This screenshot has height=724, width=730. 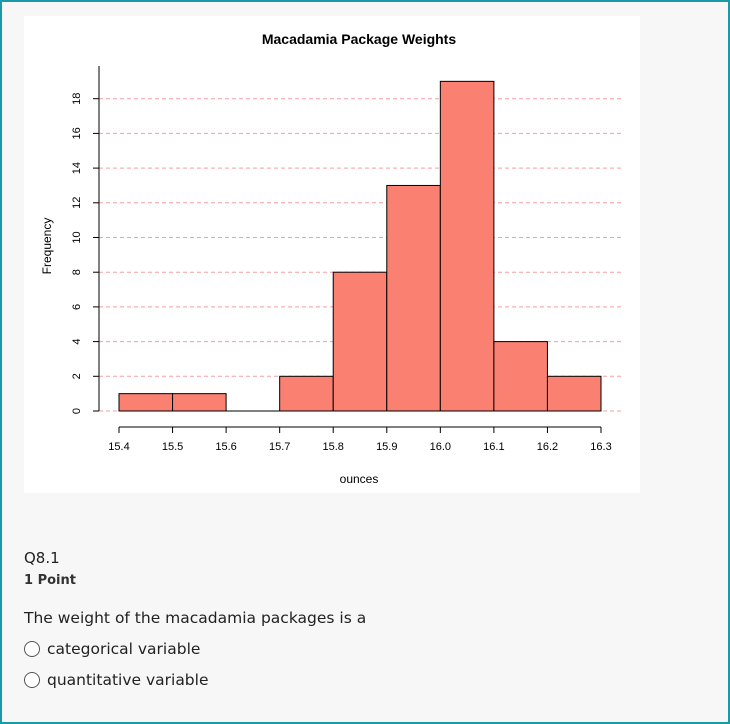 What do you see at coordinates (600, 447) in the screenshot?
I see `x-tick-label: 16.3` at bounding box center [600, 447].